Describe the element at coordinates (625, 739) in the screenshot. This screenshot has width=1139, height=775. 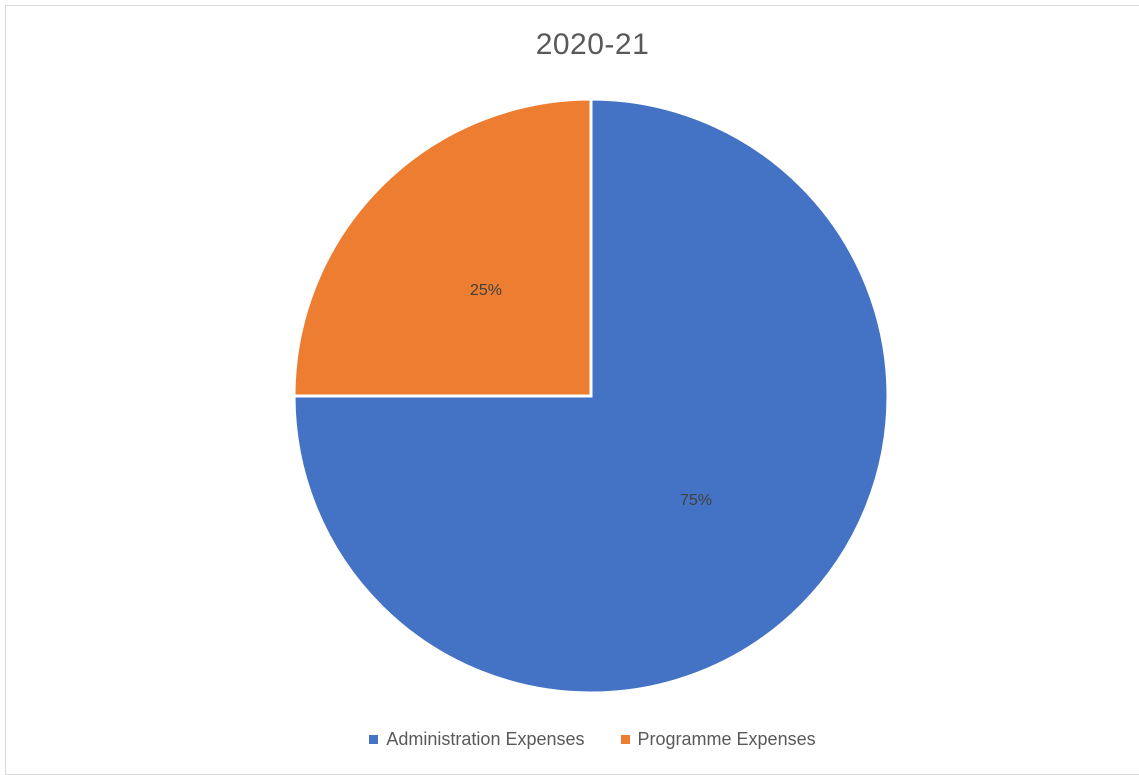
I see `legend-swatch-programme-expenses` at that location.